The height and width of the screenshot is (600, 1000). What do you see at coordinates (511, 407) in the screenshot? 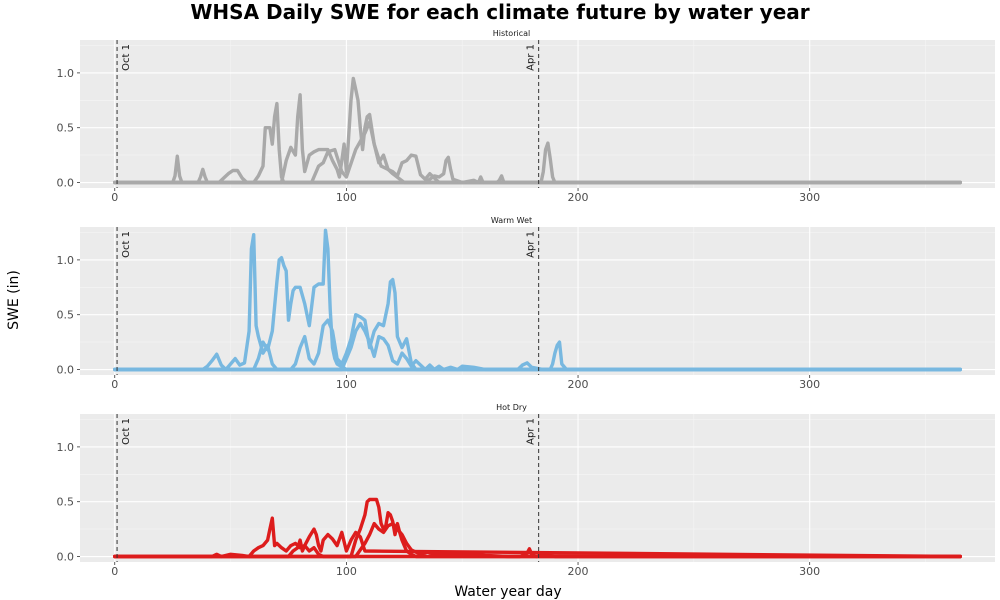
I see `panel-strip-label: Hot Dry` at bounding box center [511, 407].